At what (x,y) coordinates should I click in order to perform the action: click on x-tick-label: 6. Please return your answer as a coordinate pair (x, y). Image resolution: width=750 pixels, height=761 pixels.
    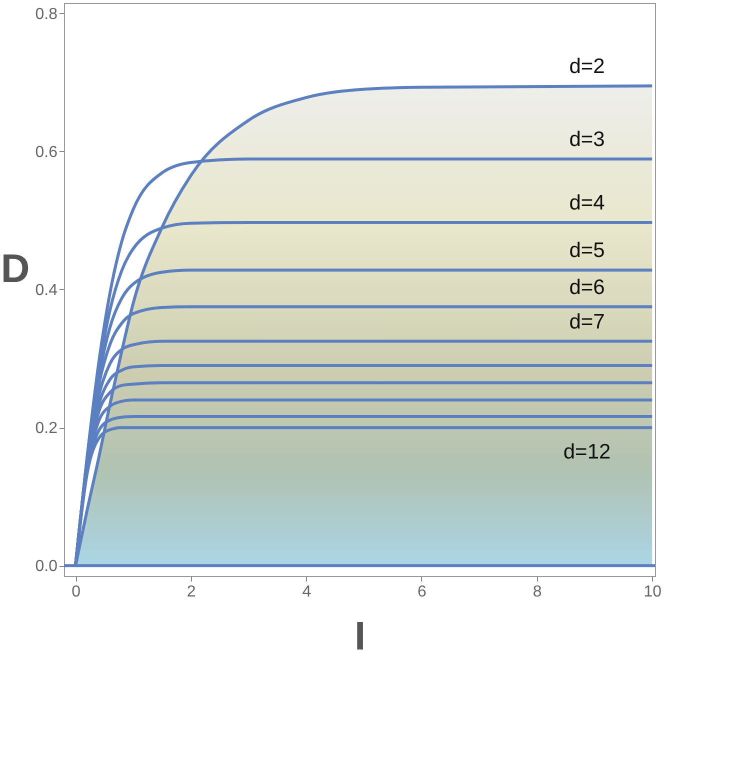
    Looking at the image, I should click on (422, 592).